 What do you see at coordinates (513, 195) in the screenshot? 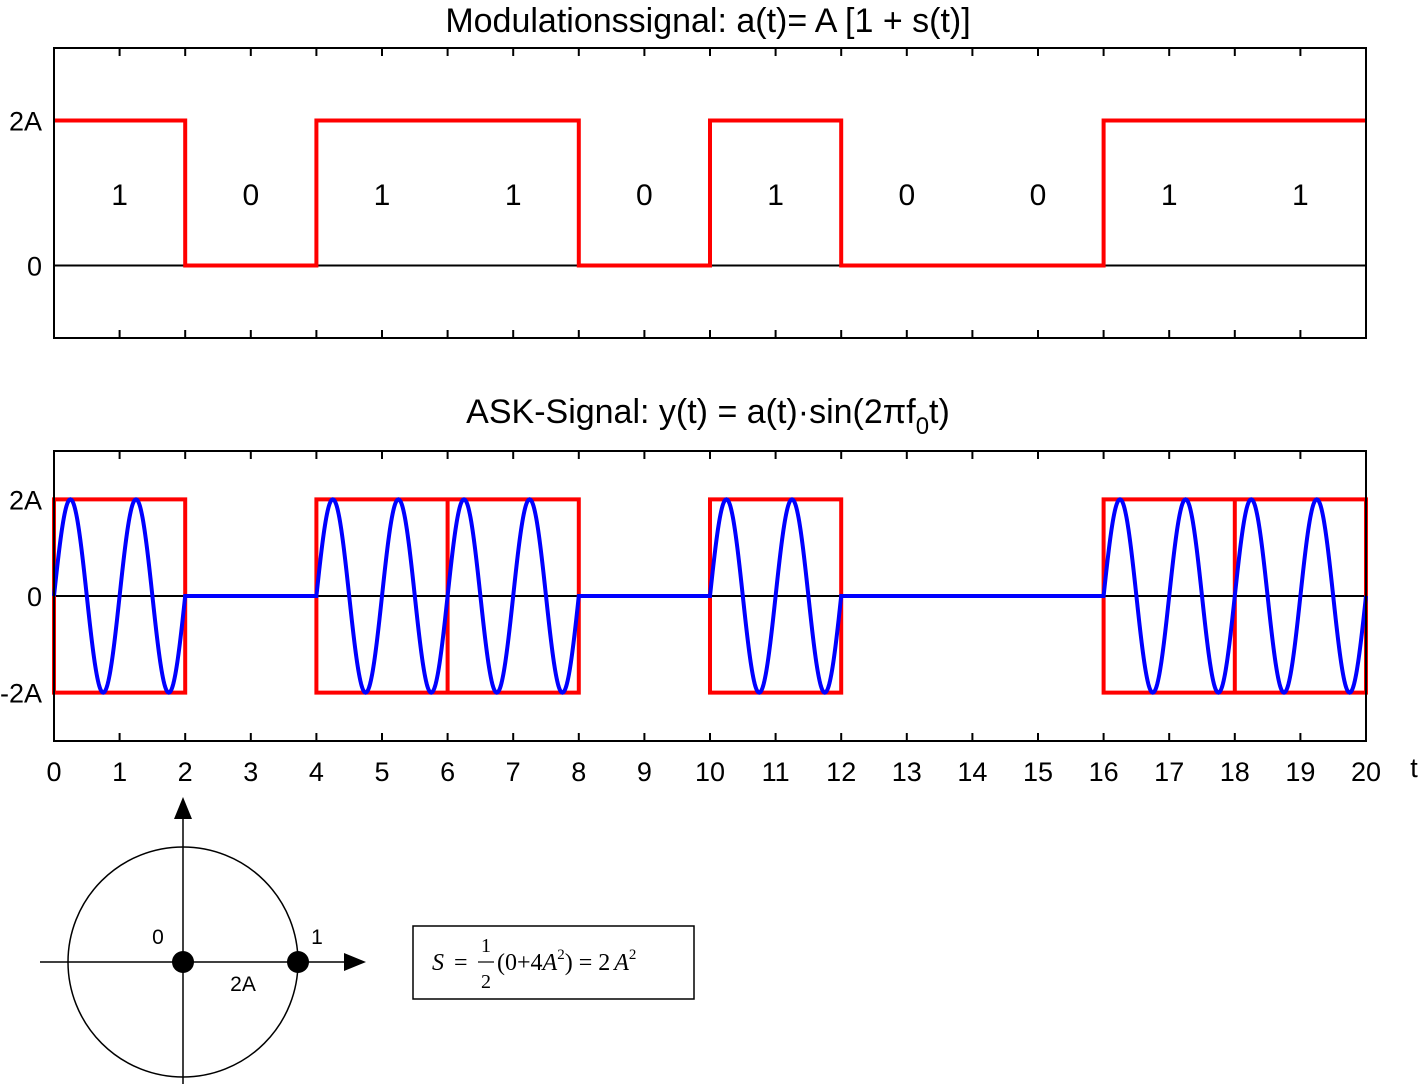
I see `bit-label-3: 1` at bounding box center [513, 195].